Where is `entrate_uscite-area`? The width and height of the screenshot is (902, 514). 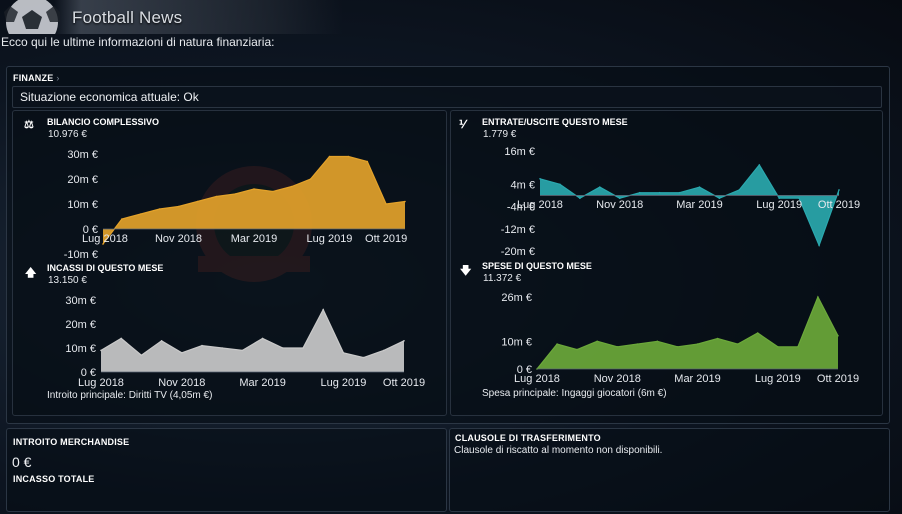
entrate_uscite-area is located at coordinates (689, 205).